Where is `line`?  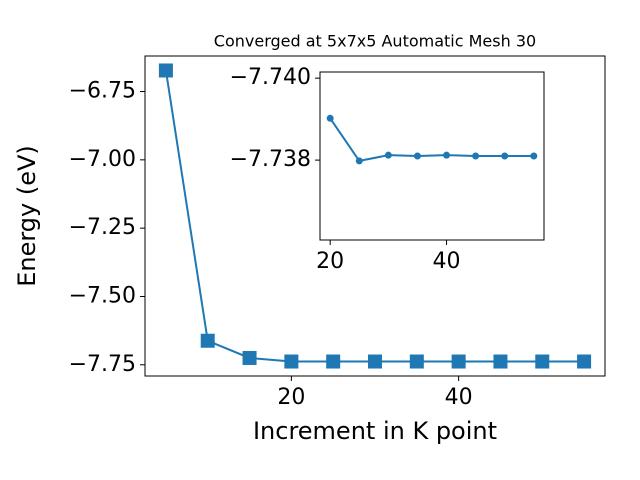
line is located at coordinates (431, 140).